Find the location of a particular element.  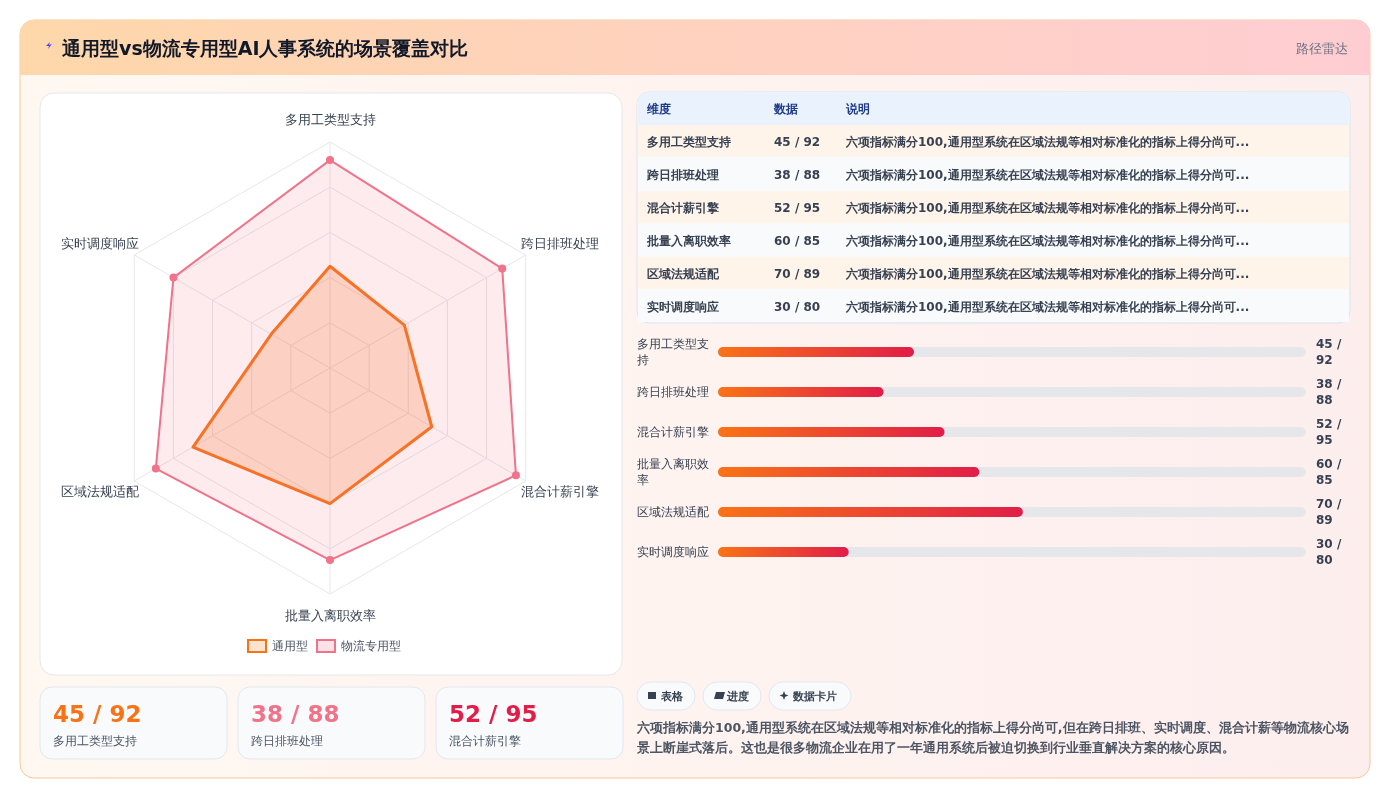

legend-label: 物流专用型 is located at coordinates (371, 646).